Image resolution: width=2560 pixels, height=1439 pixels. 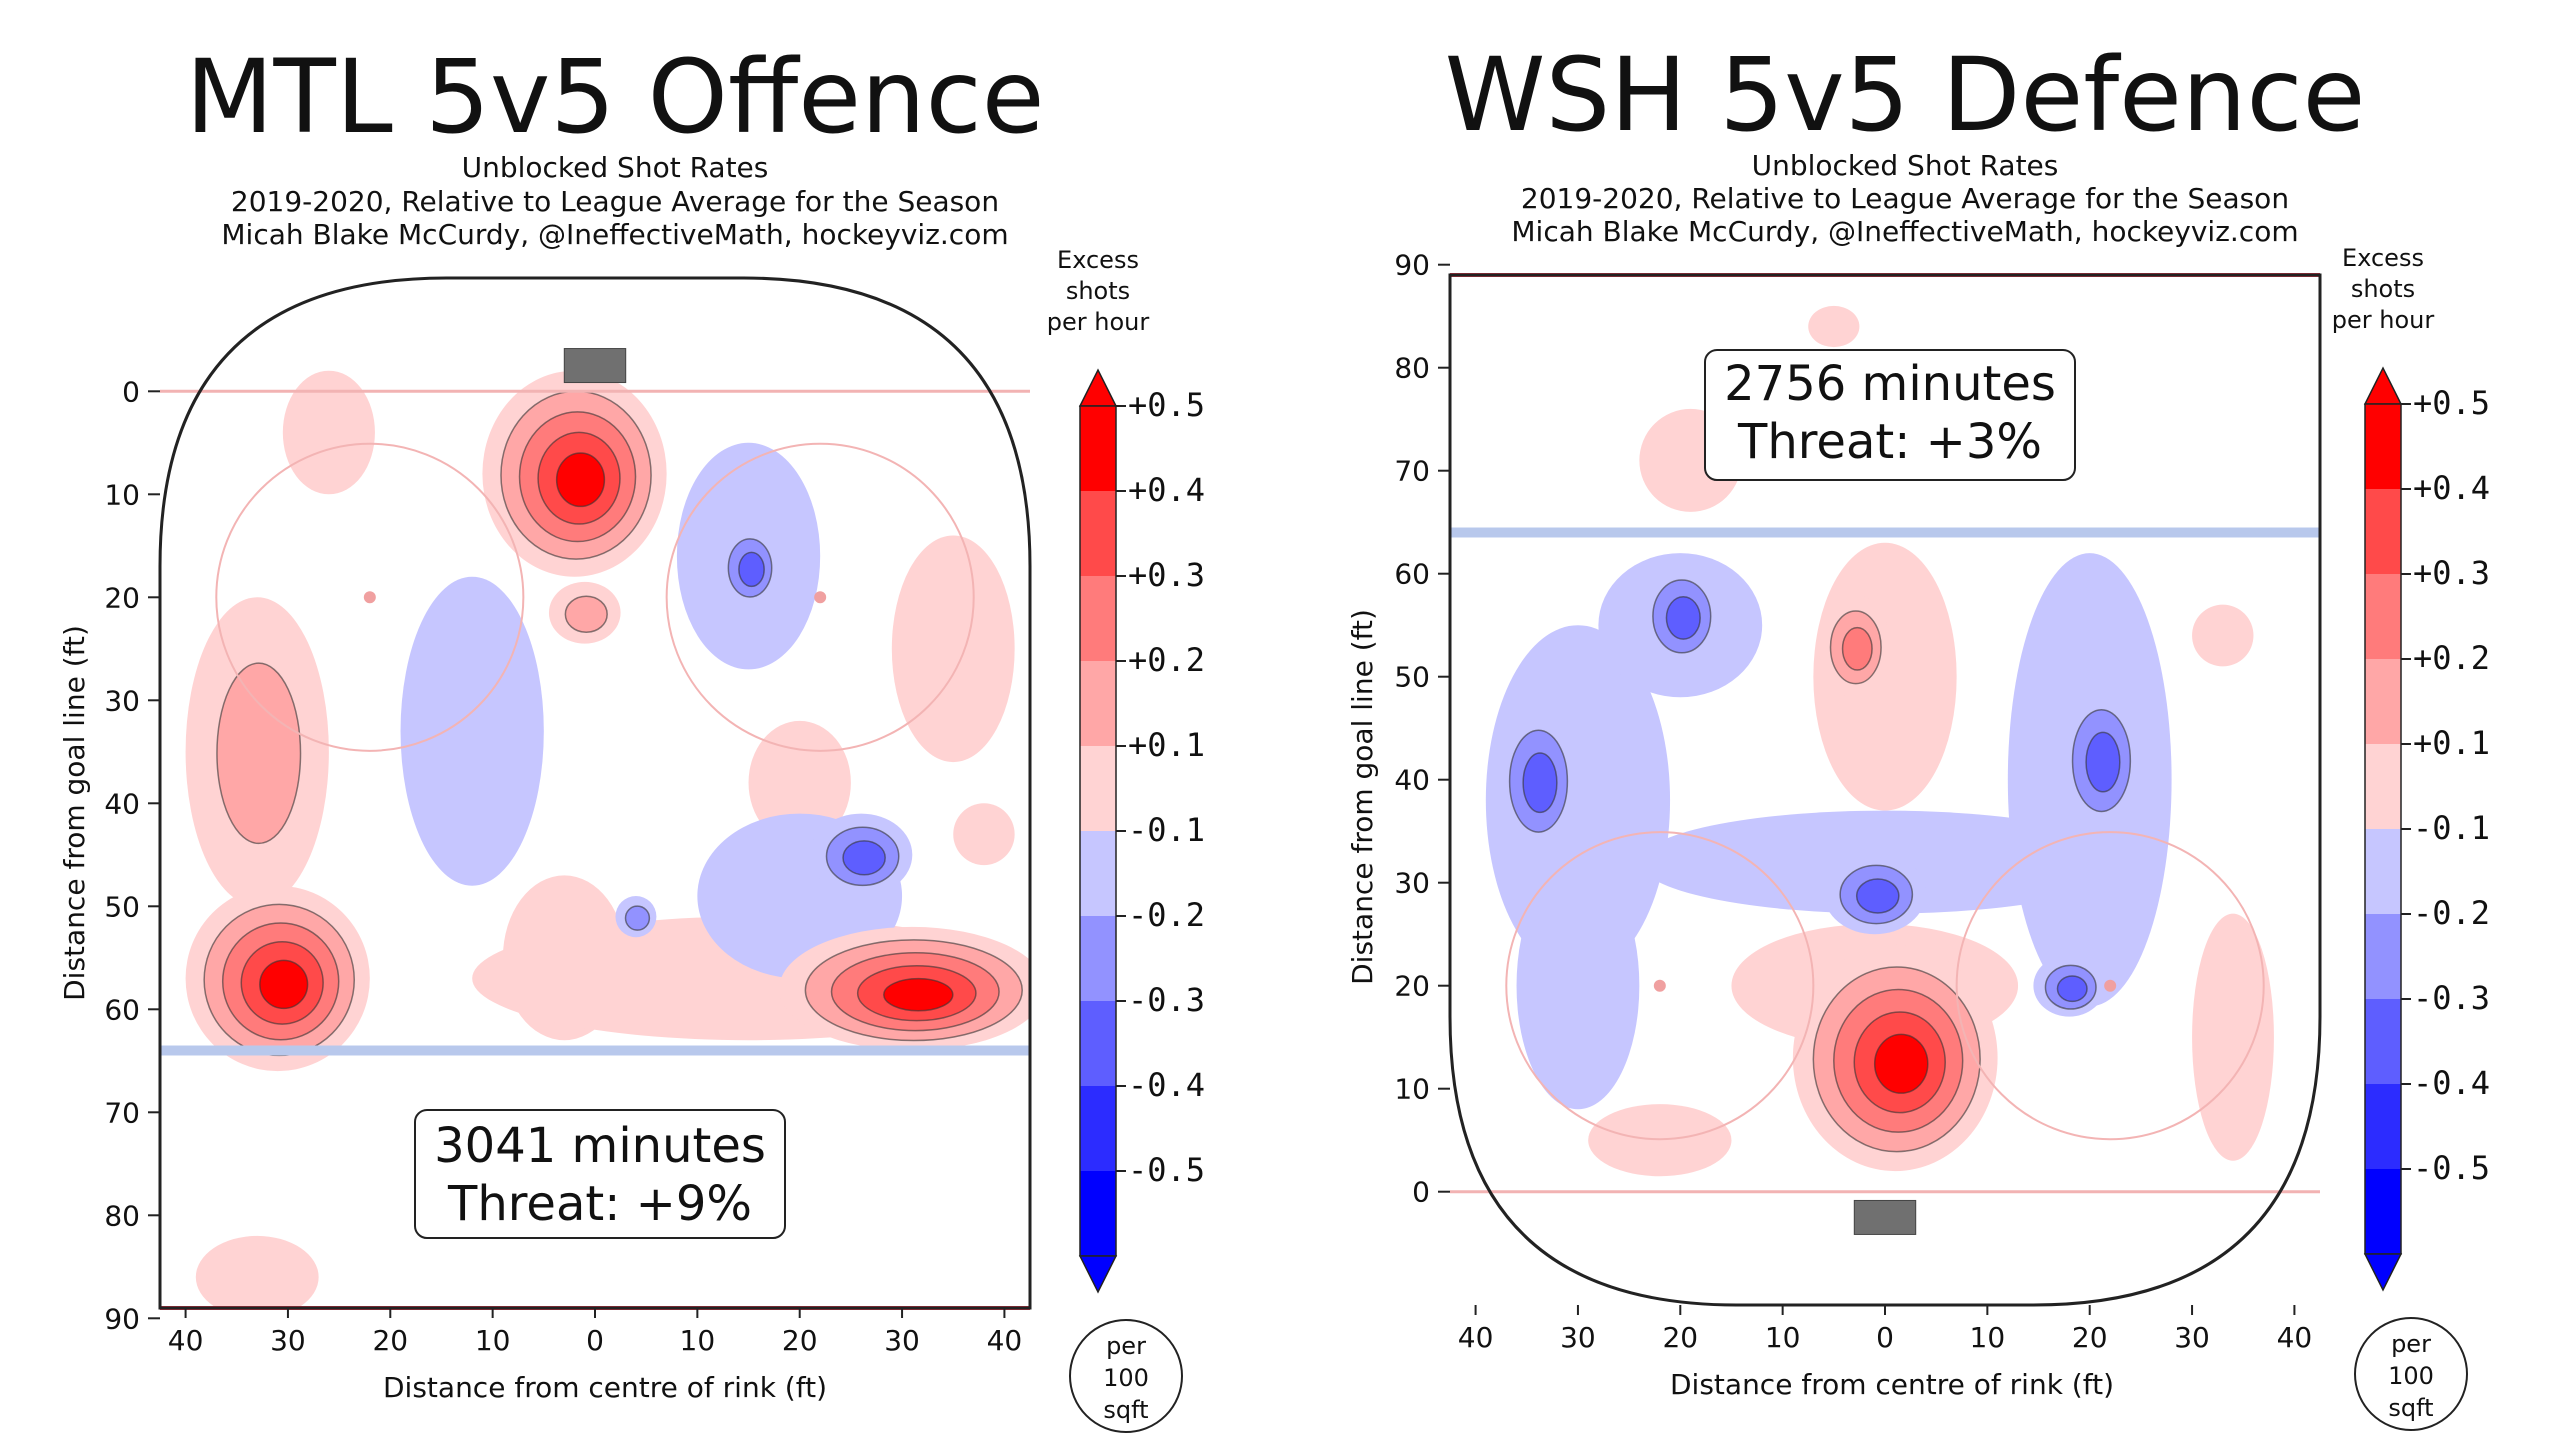 I want to click on y-tick-label: 40, so click(x=122, y=803).